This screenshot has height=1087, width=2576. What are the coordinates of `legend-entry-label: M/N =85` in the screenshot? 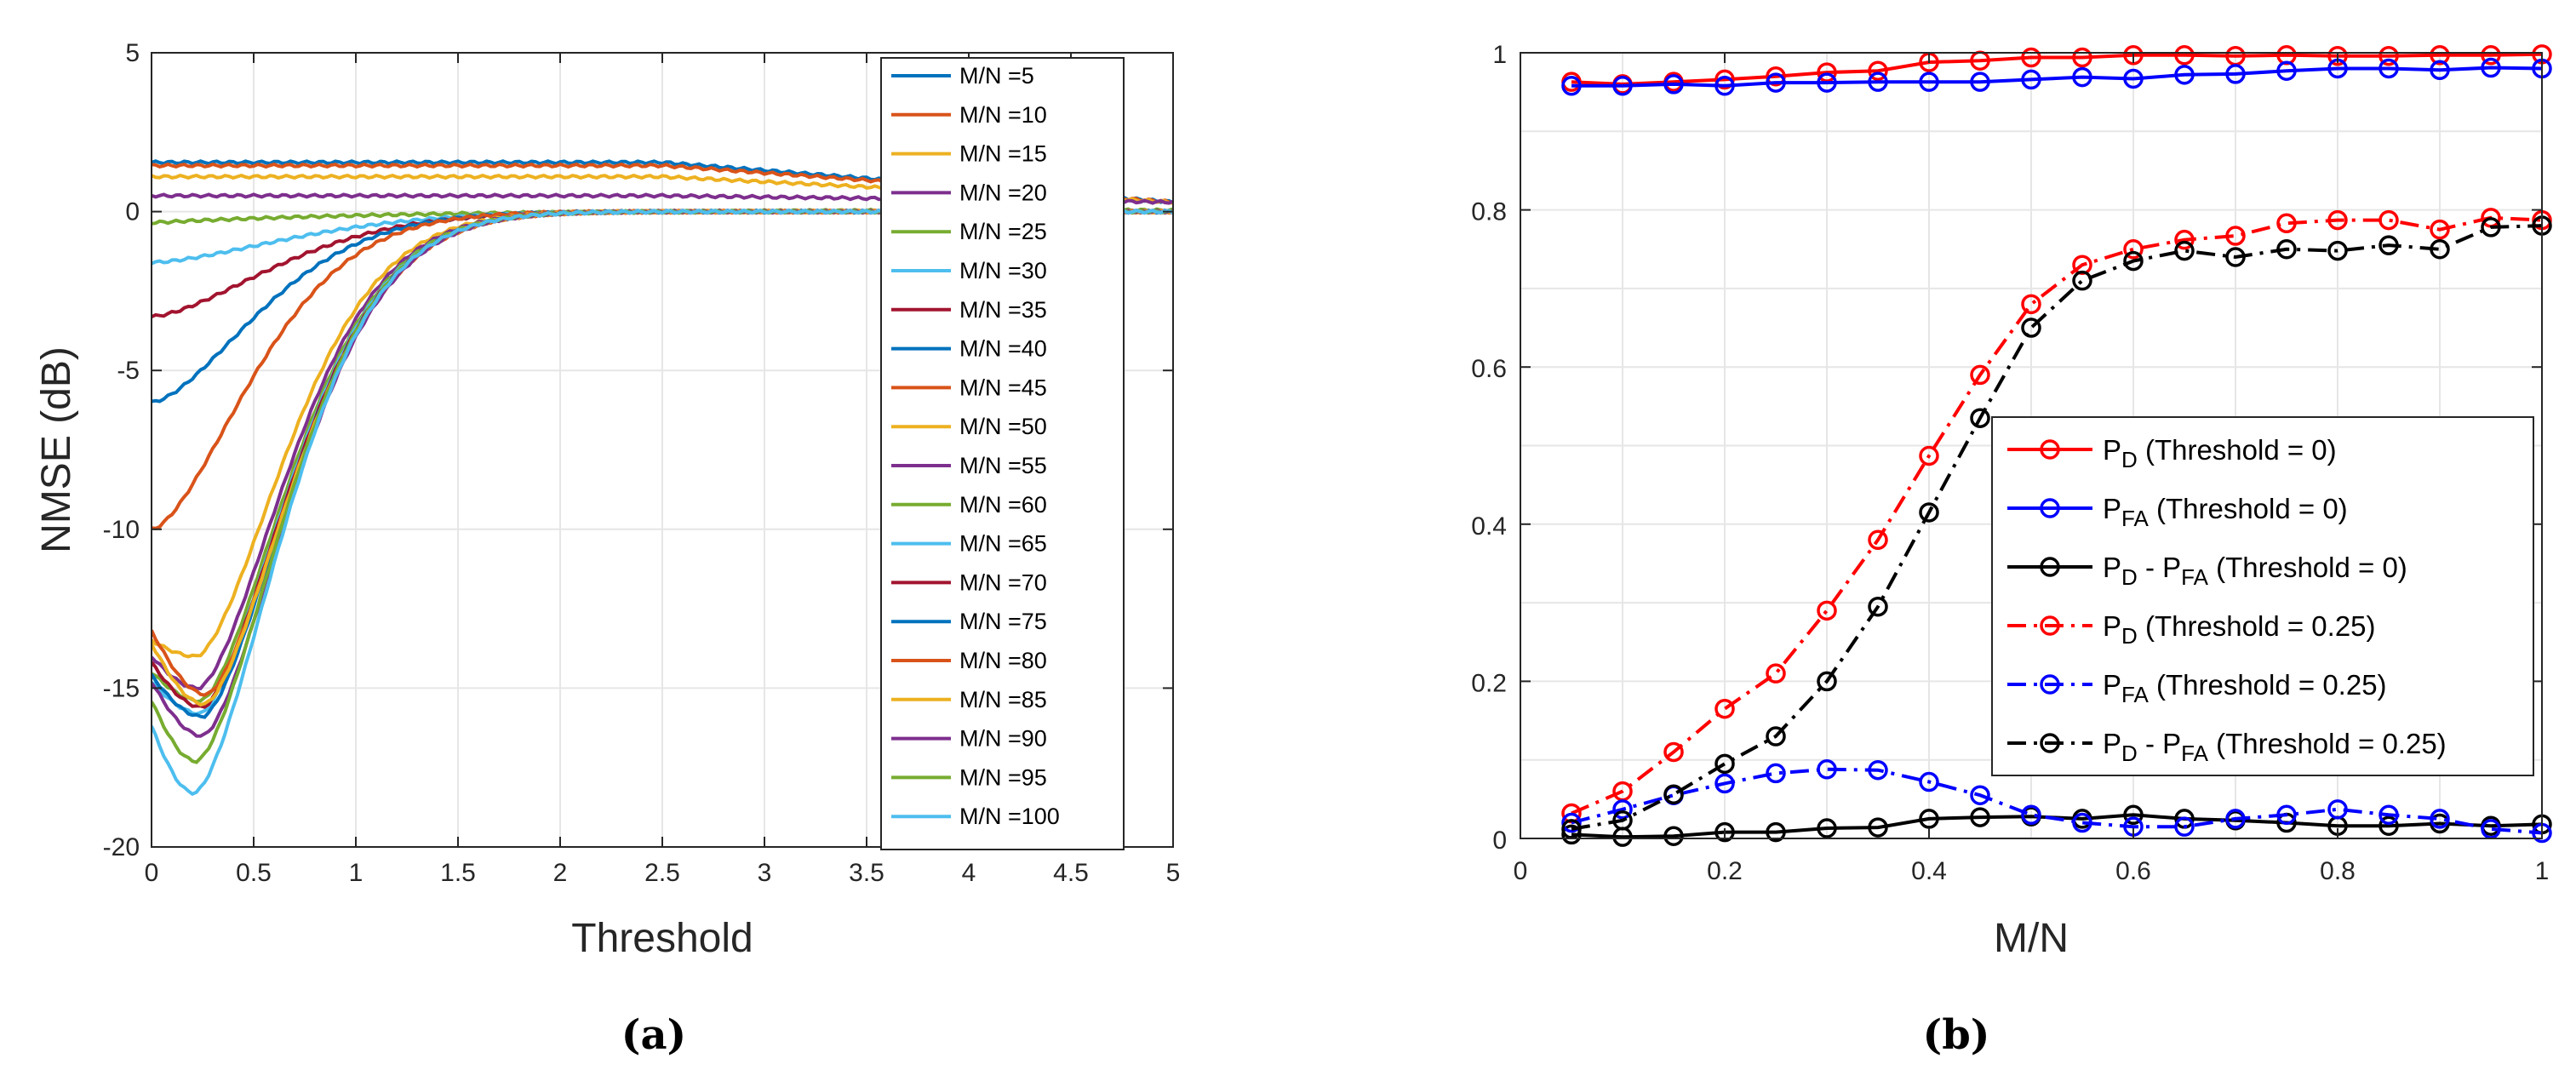 It's located at (1003, 699).